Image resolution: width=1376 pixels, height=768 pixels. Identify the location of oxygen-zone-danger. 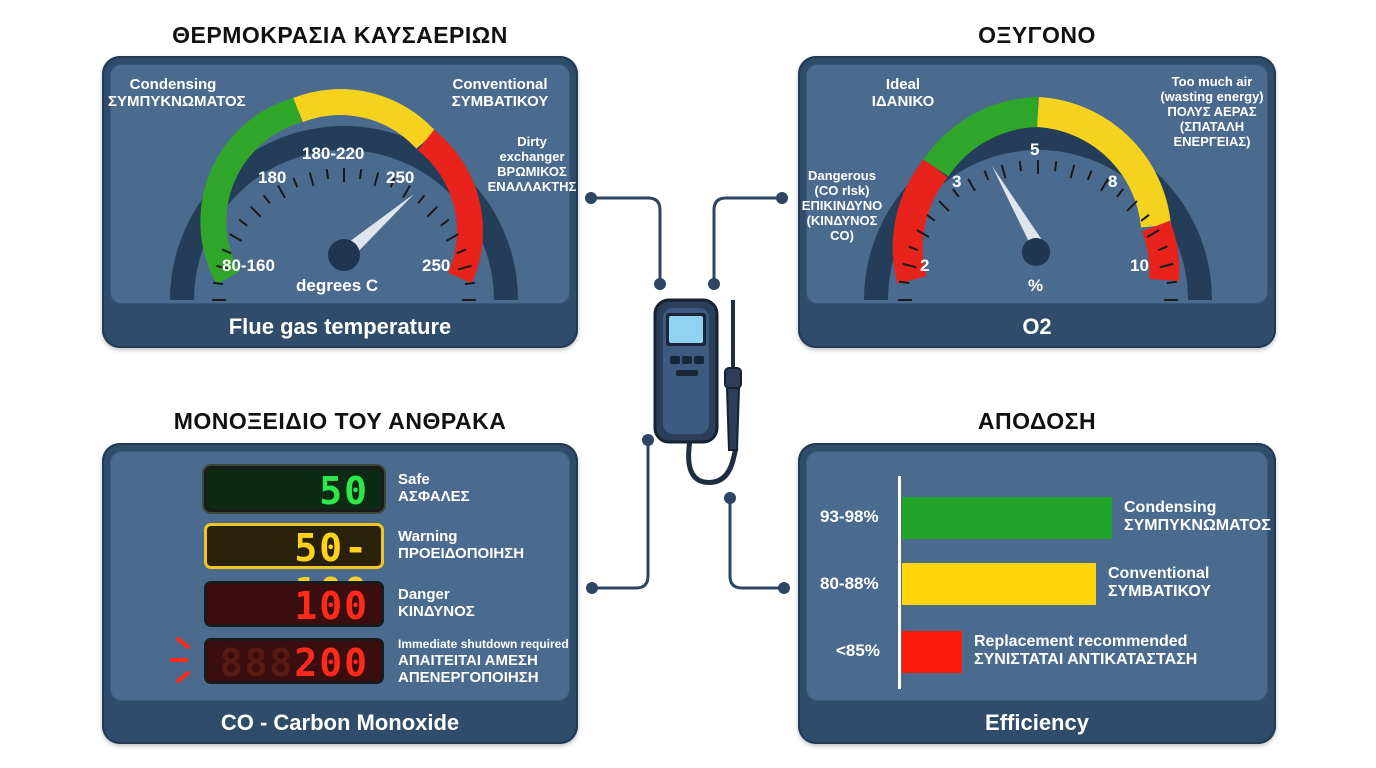
(920, 221).